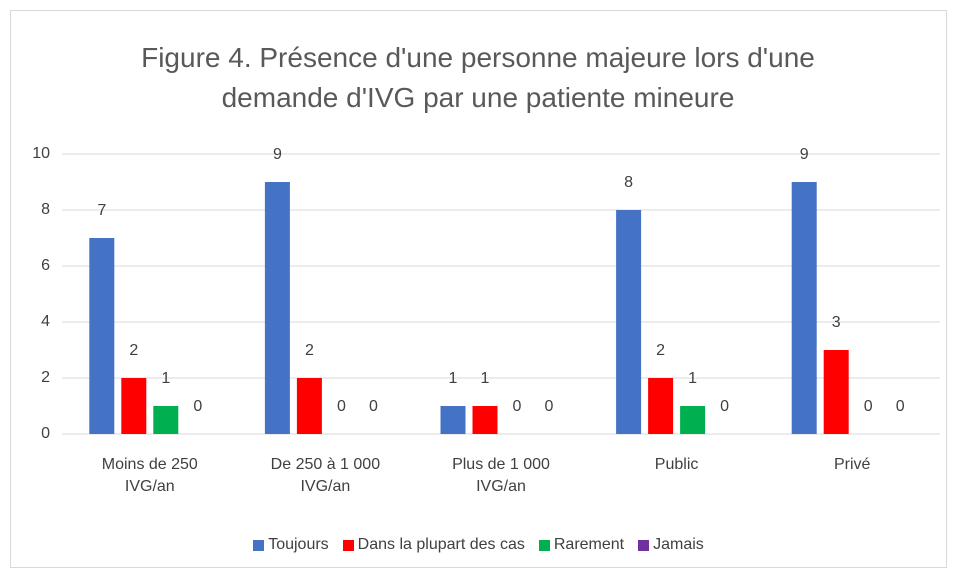 The width and height of the screenshot is (957, 578). Describe the element at coordinates (45, 265) in the screenshot. I see `y-tick-label: 6` at that location.